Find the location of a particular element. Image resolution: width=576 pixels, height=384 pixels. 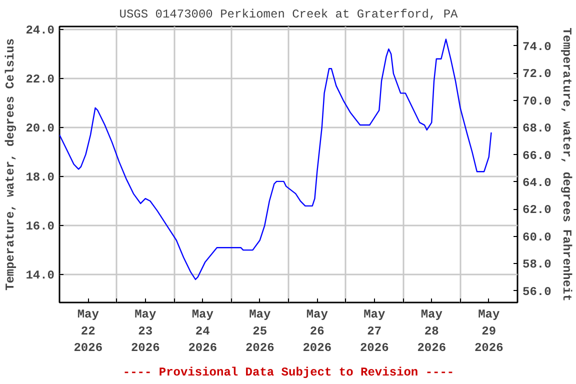

x-tick-label: May 29 2026 is located at coordinates (489, 332).